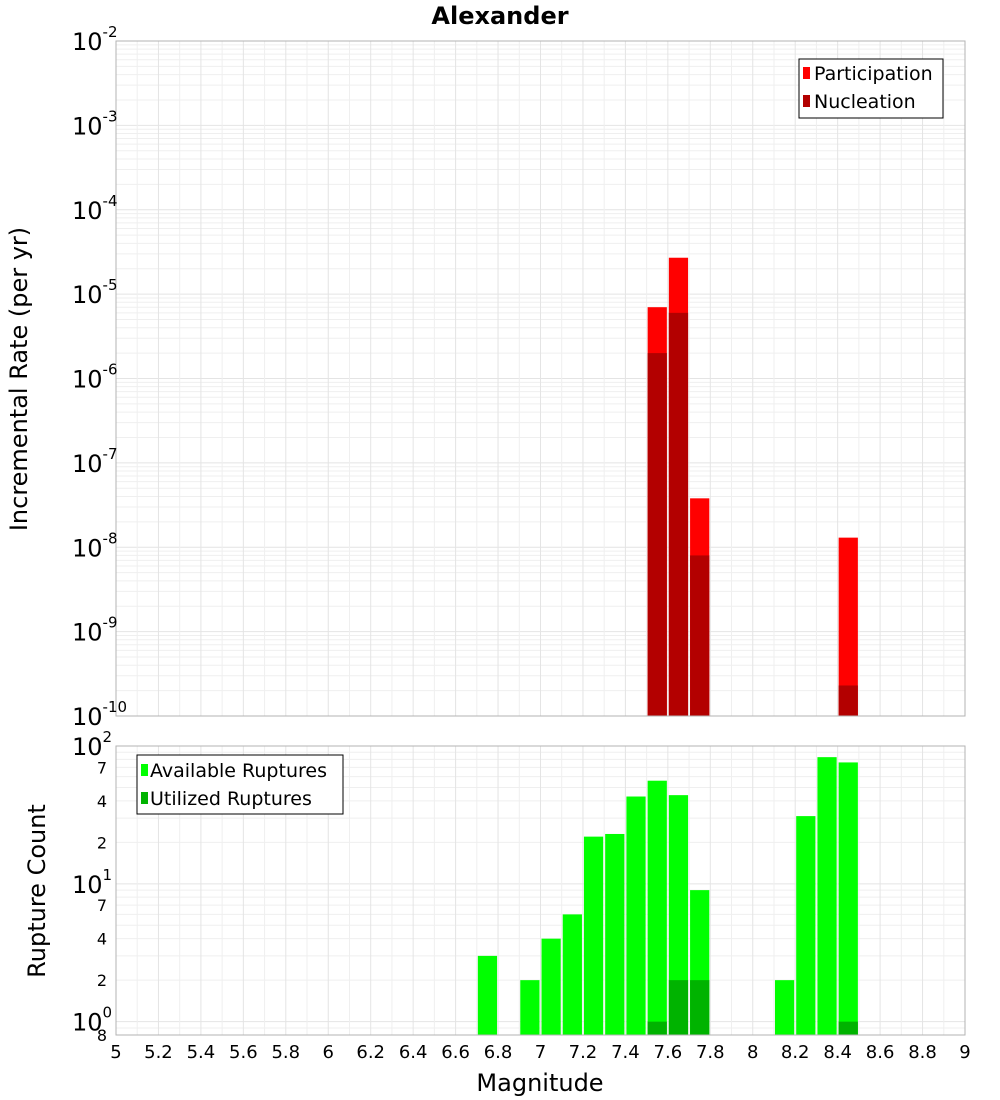 The width and height of the screenshot is (1000, 1100). I want to click on x-tick-label: 7, so click(540, 1052).